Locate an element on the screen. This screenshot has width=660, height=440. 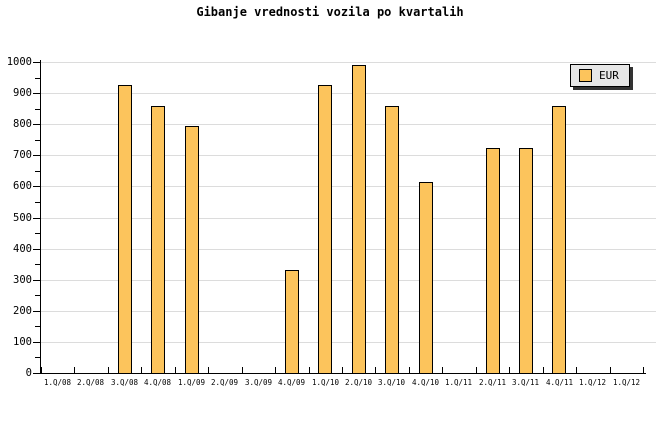
legend: EUR is located at coordinates (600, 75).